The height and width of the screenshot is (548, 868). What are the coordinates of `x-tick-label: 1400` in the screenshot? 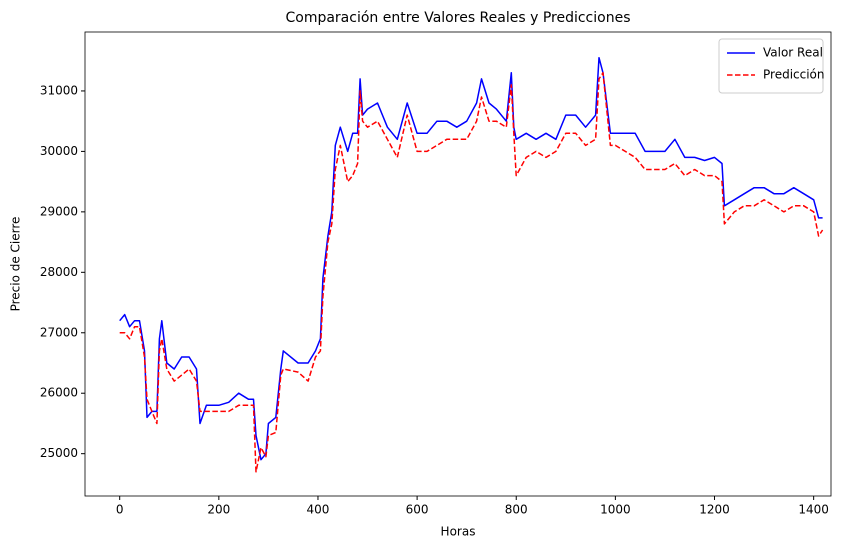 It's located at (813, 510).